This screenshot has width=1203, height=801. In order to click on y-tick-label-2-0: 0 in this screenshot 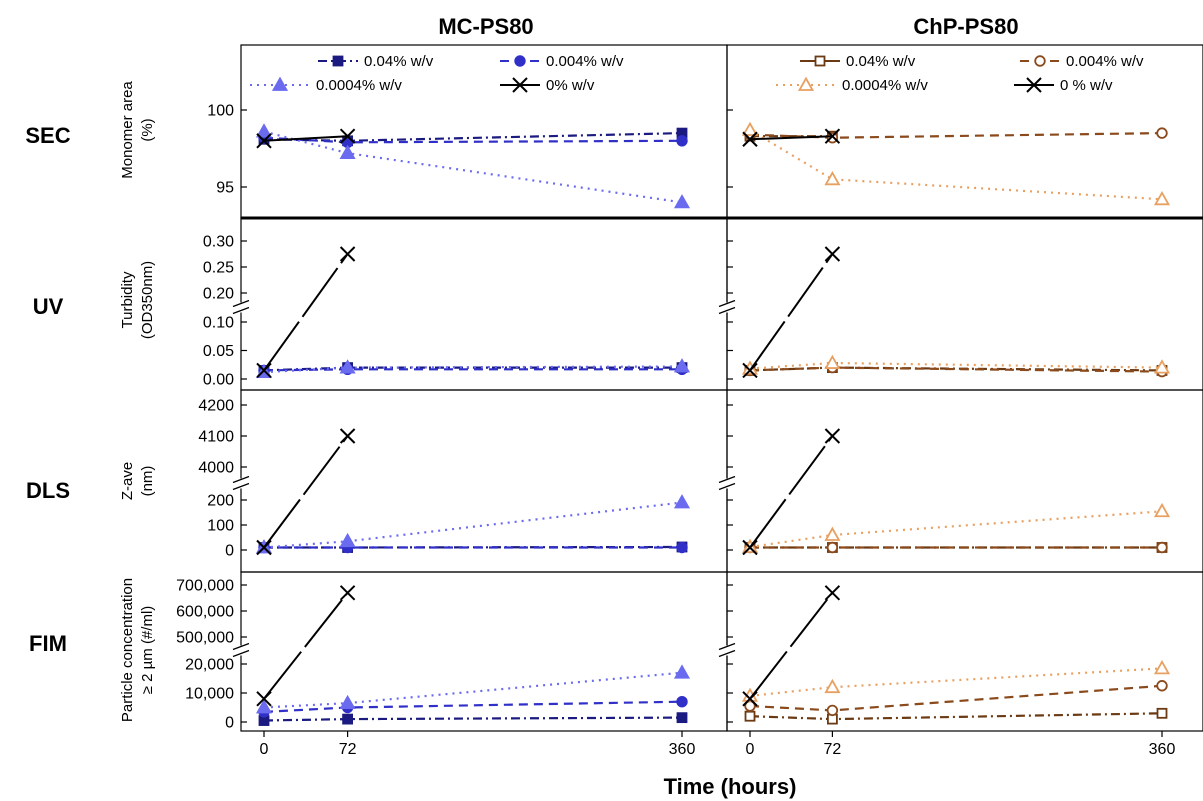, I will do `click(229, 551)`.